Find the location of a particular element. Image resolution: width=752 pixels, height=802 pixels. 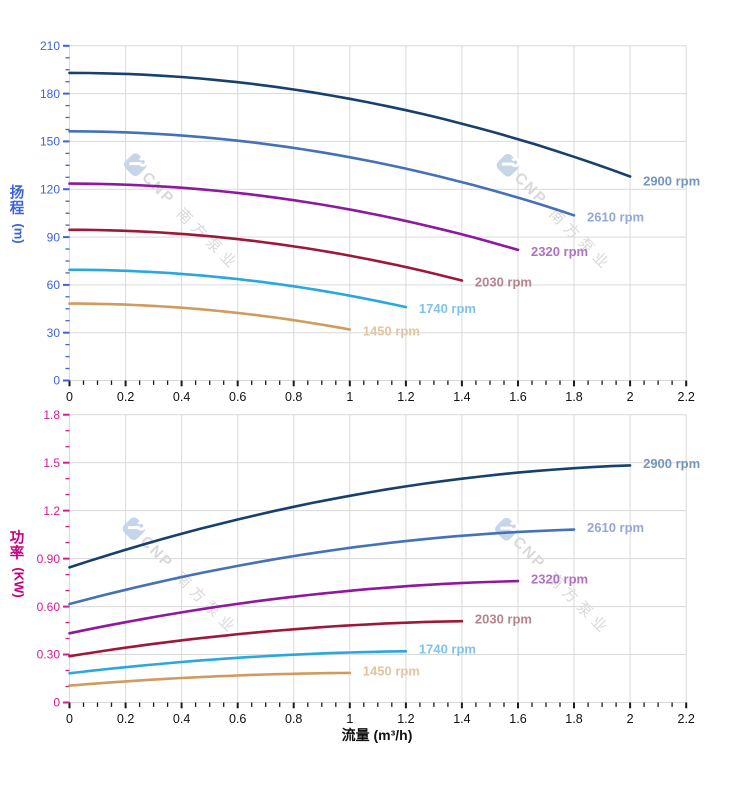

svg-text: 率 is located at coordinates (17, 553).